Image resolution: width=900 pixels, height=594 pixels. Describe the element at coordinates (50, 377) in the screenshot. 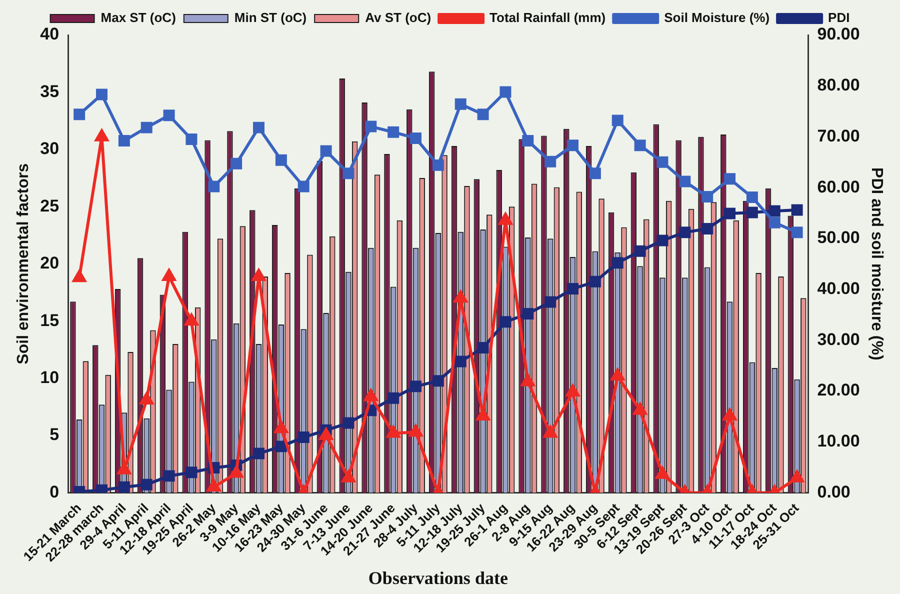

I see `y-tick-label: 10` at that location.